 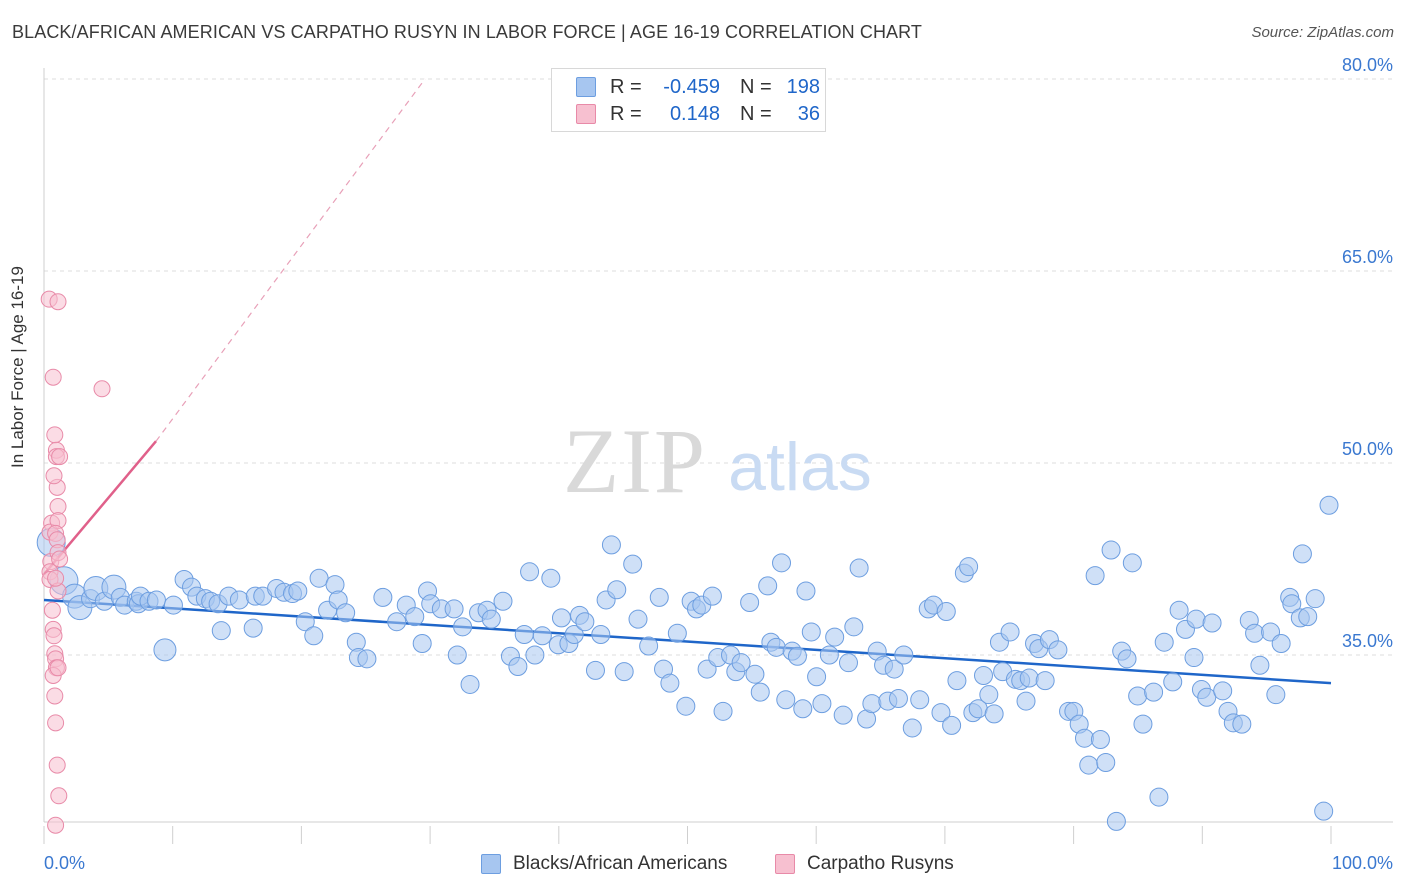 What do you see at coordinates (491, 864) in the screenshot?
I see `series-swatch-blacks` at bounding box center [491, 864].